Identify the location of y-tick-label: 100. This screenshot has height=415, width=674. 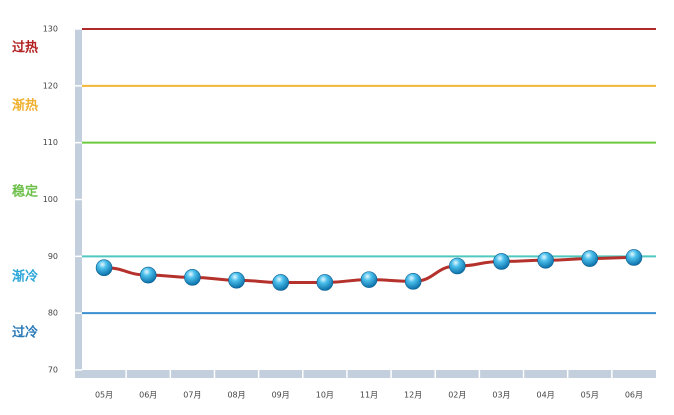
(50, 199).